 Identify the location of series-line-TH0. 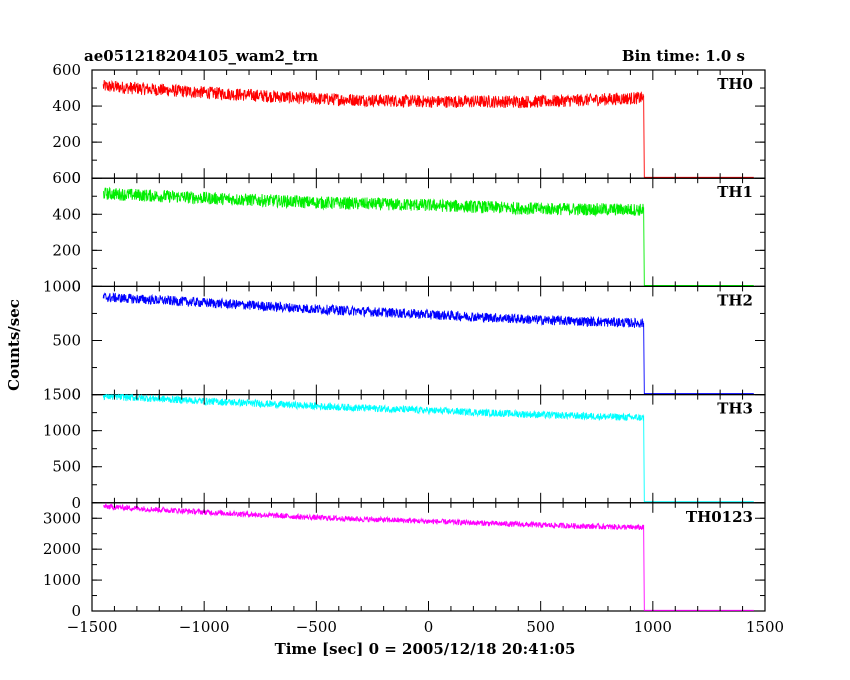
(428, 128).